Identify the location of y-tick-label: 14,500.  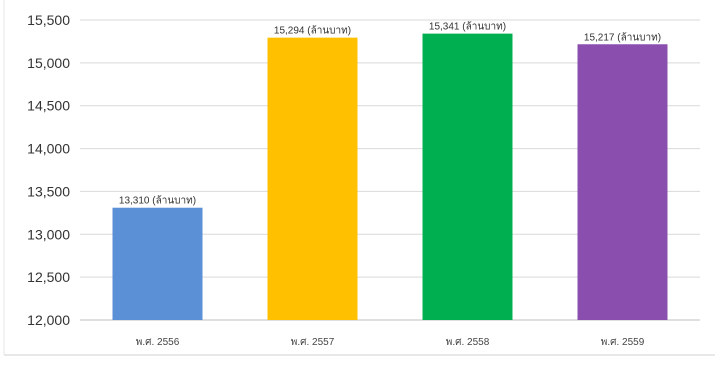
(48, 106).